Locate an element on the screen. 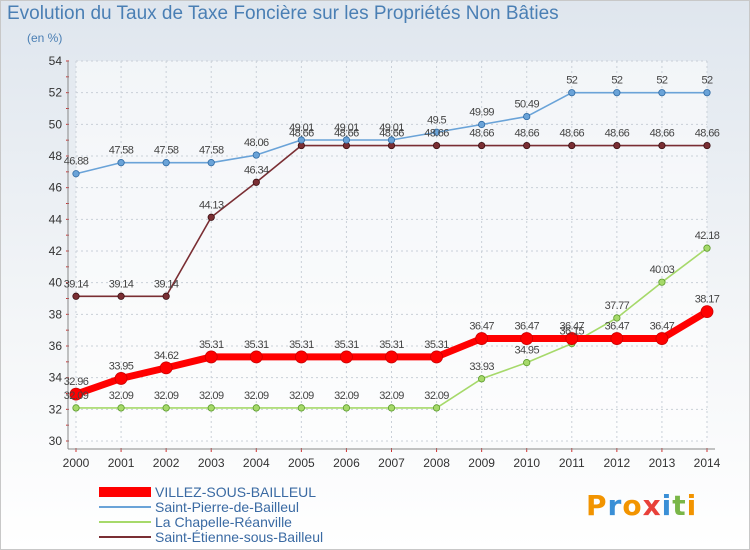  legend-label-la-chapelle: La Chapelle-Réanville is located at coordinates (223, 522).